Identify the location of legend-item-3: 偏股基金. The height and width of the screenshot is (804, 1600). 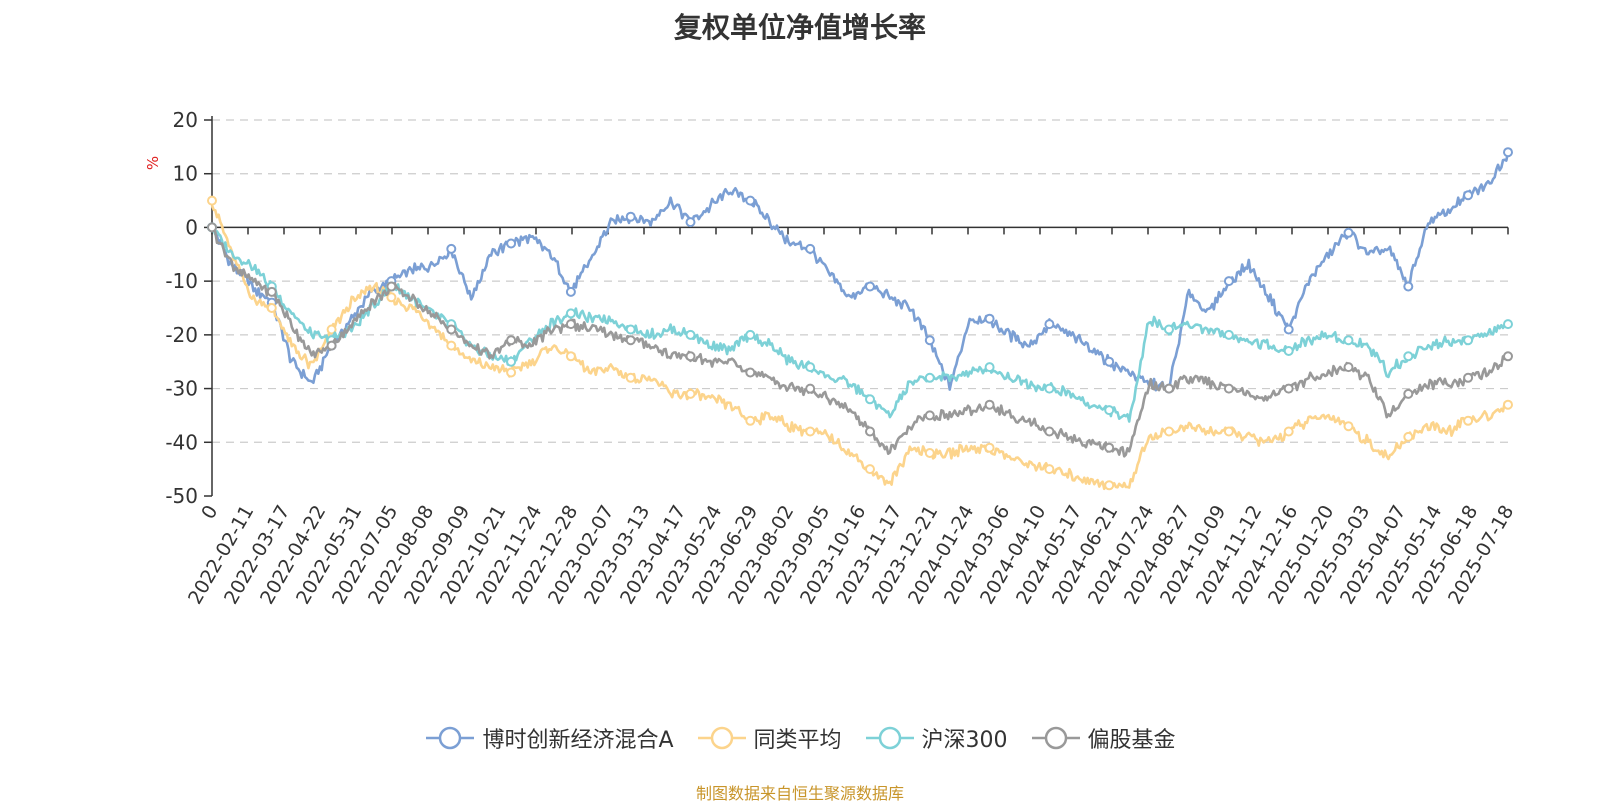
(1103, 738).